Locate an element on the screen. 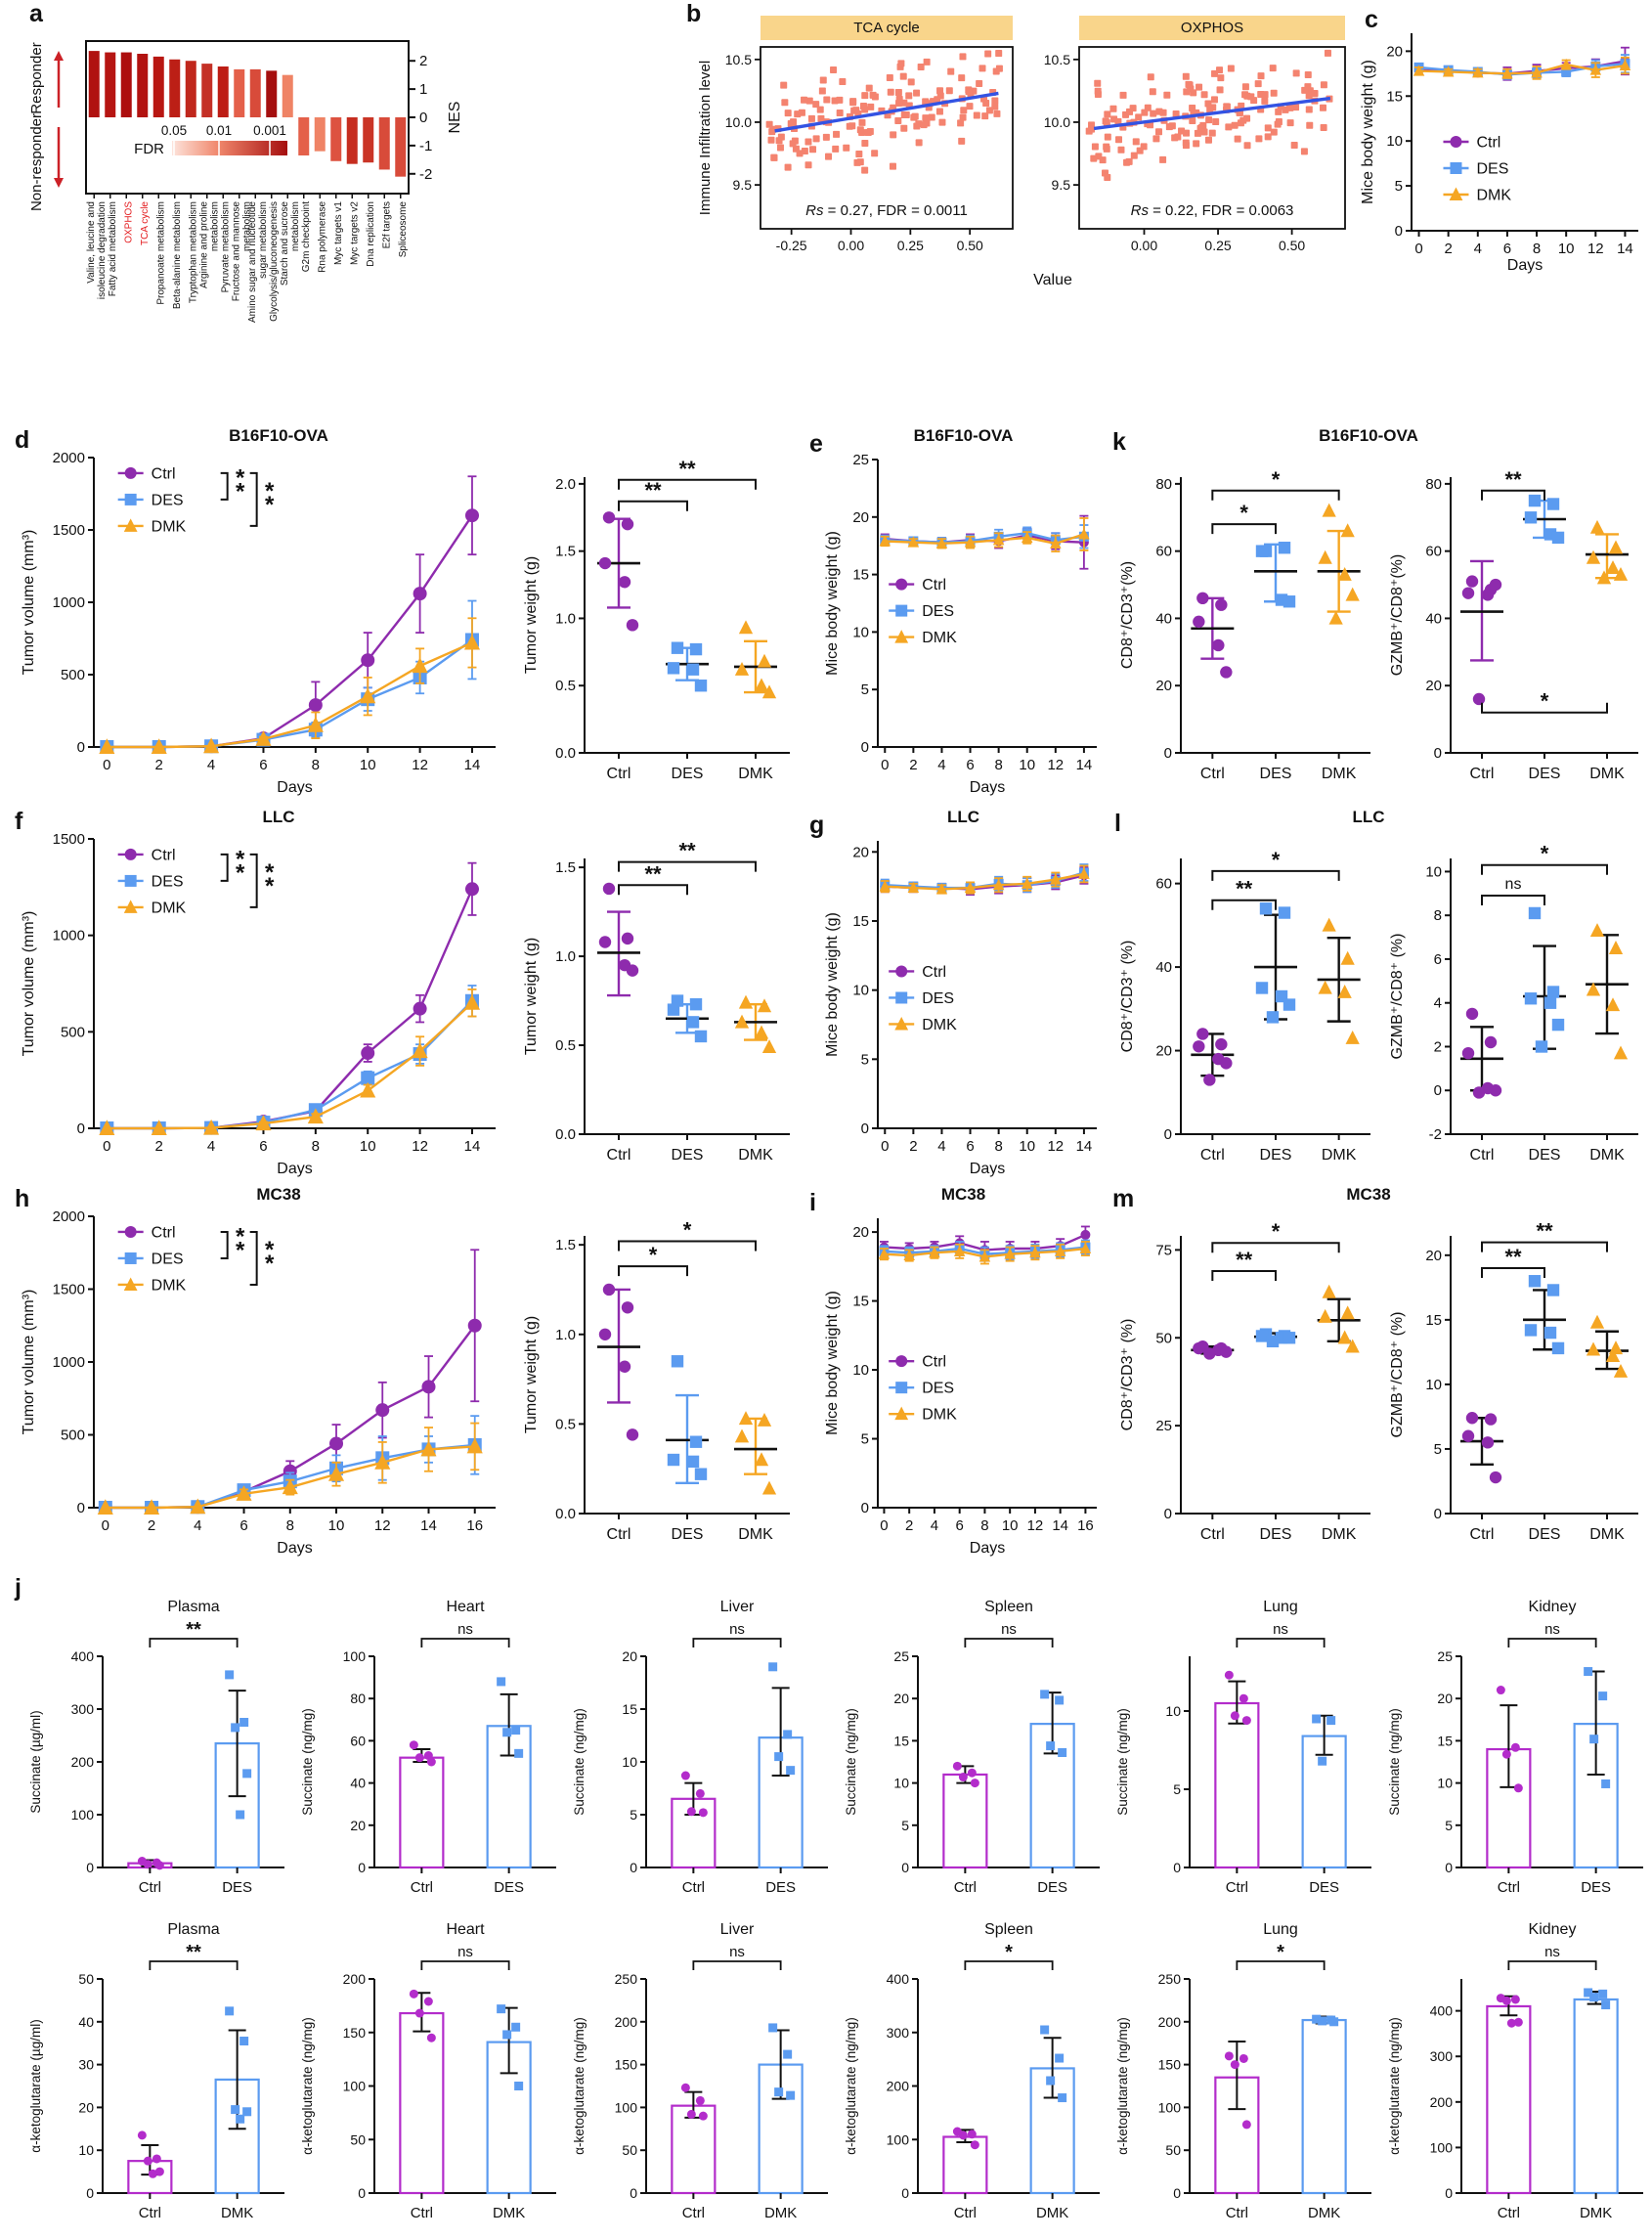 The height and width of the screenshot is (2240, 1652). svg-text: 12 is located at coordinates (1055, 765).